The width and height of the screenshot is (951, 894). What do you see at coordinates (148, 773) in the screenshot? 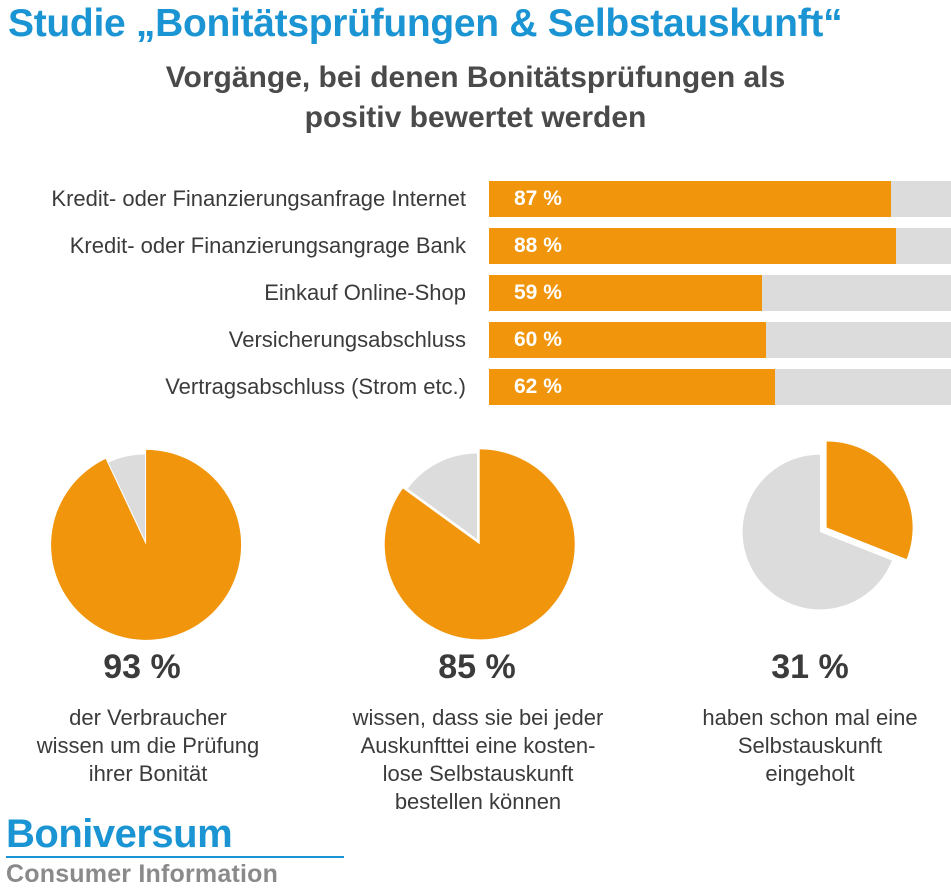
I see `pie-caption-line: ihrer Bonität` at bounding box center [148, 773].